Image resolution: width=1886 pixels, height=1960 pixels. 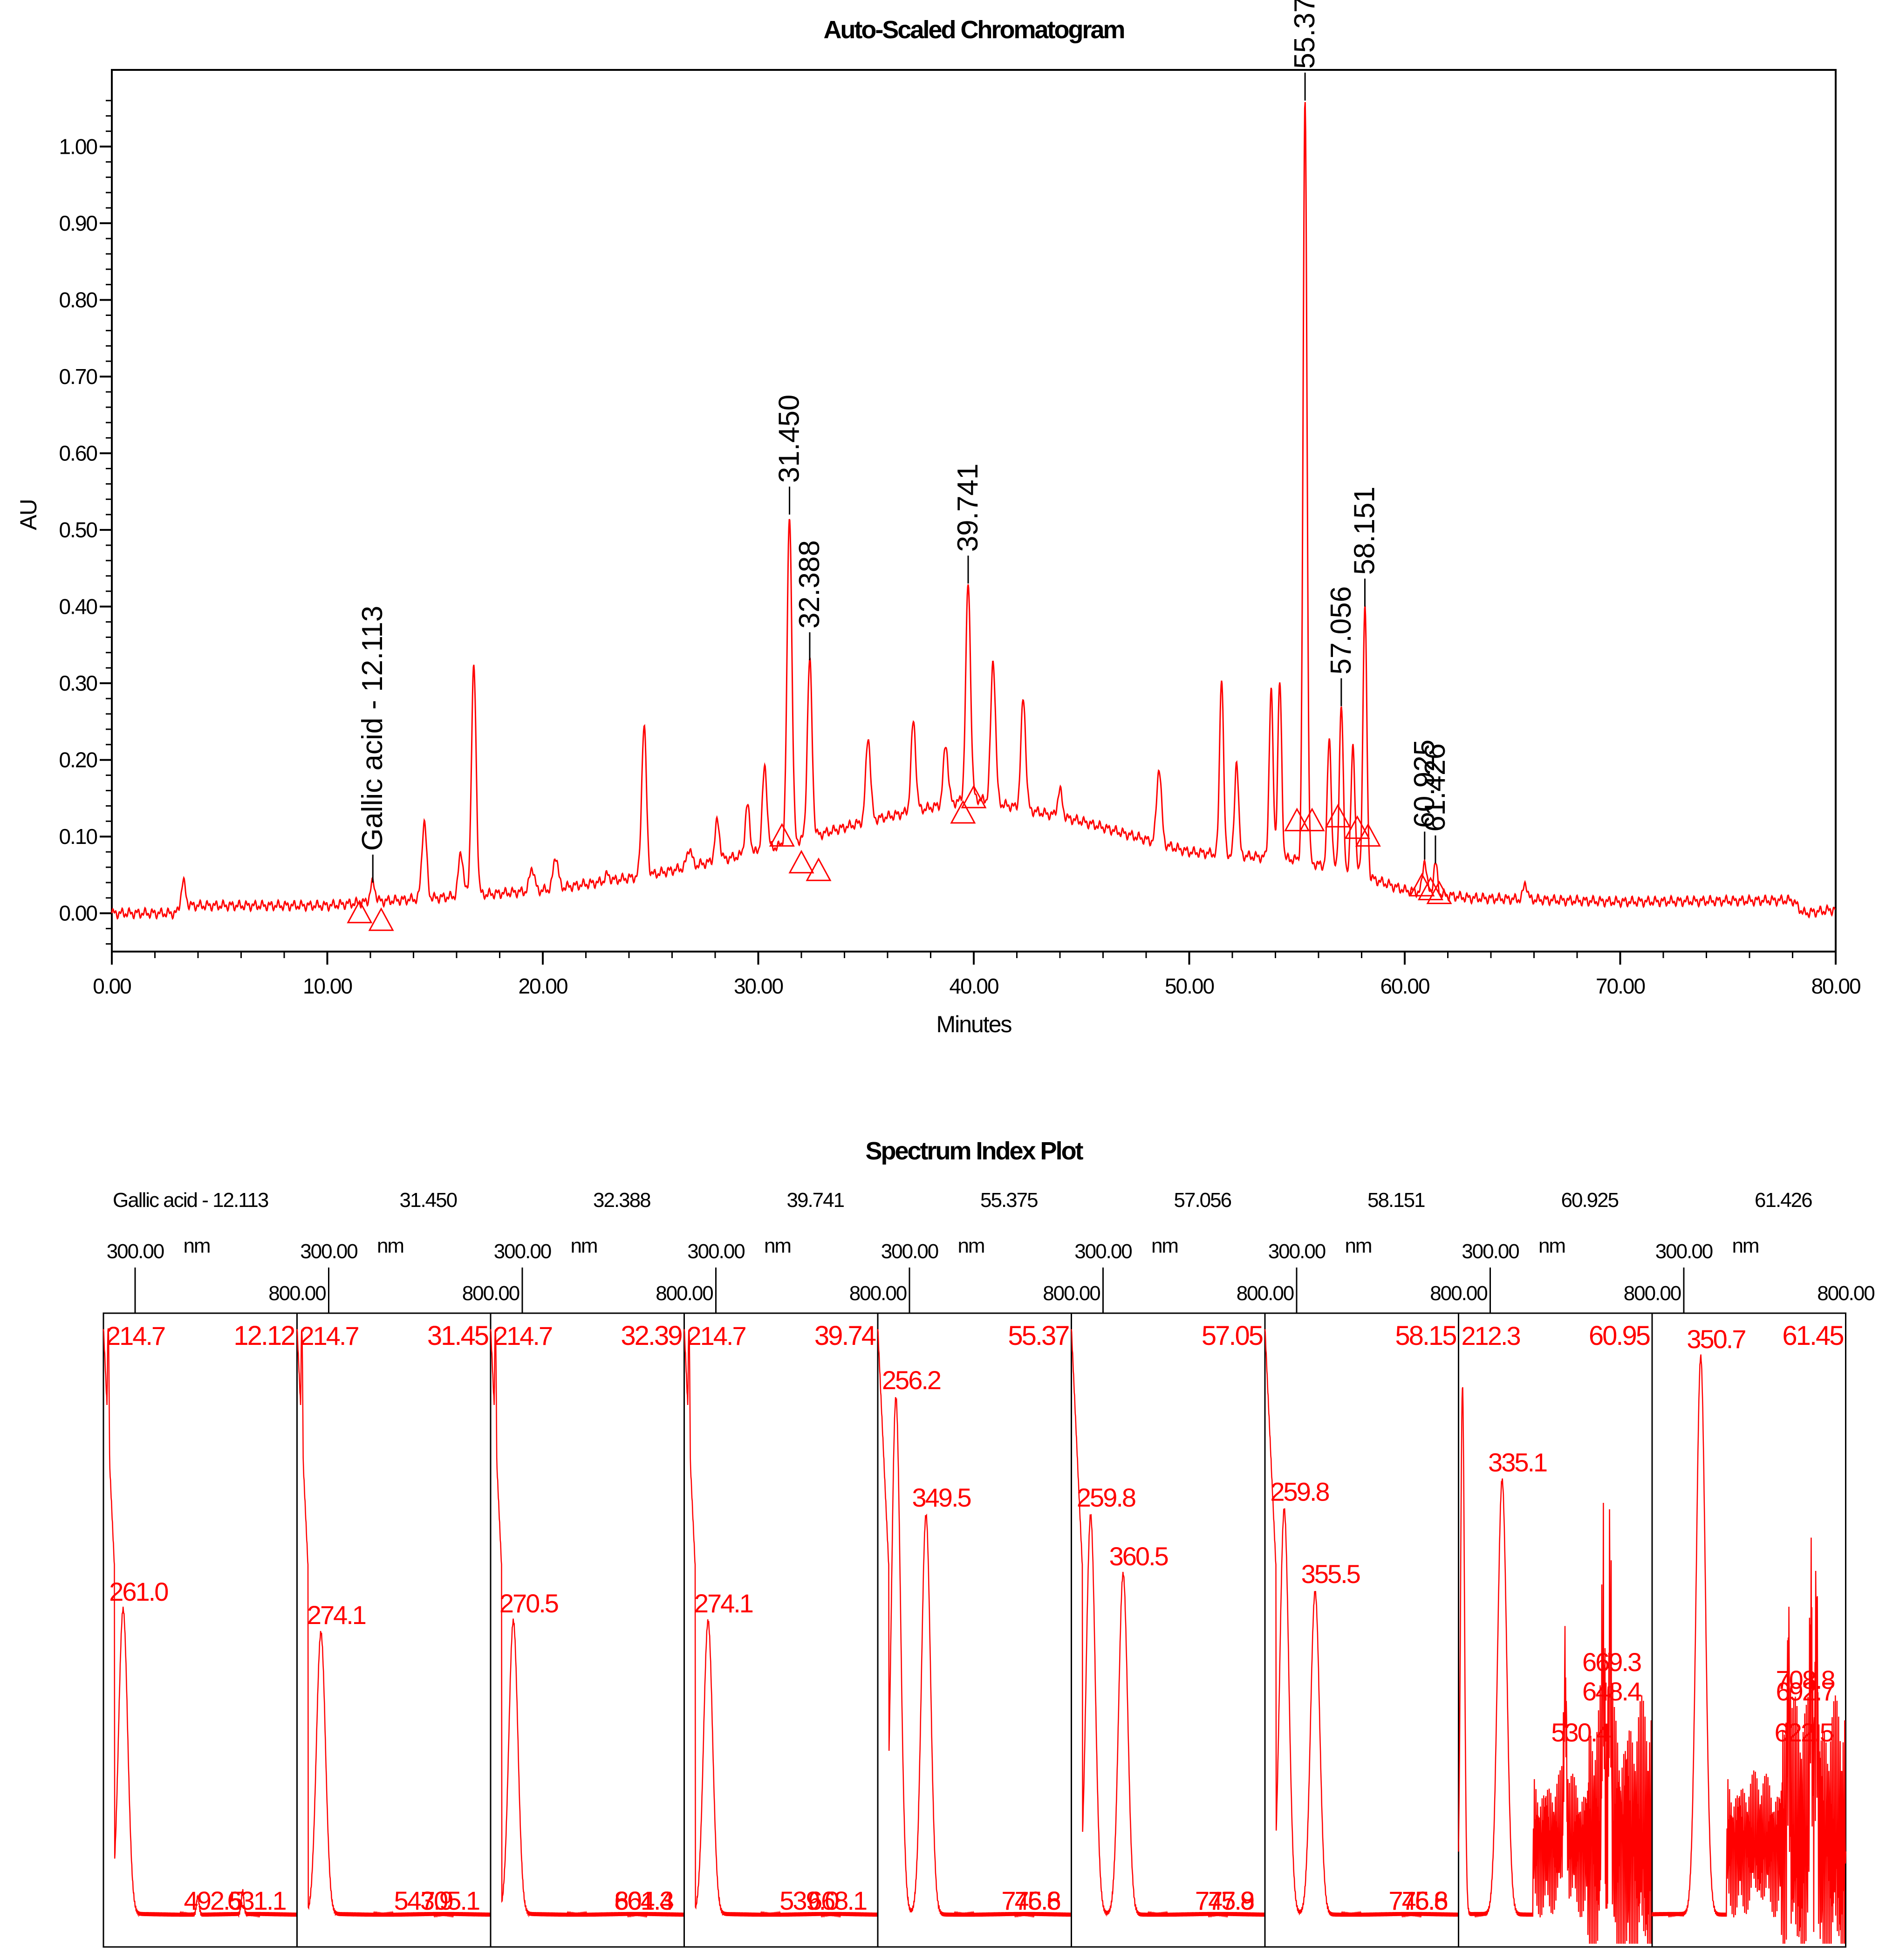 I want to click on x-tick-label: 0.00, so click(x=112, y=986).